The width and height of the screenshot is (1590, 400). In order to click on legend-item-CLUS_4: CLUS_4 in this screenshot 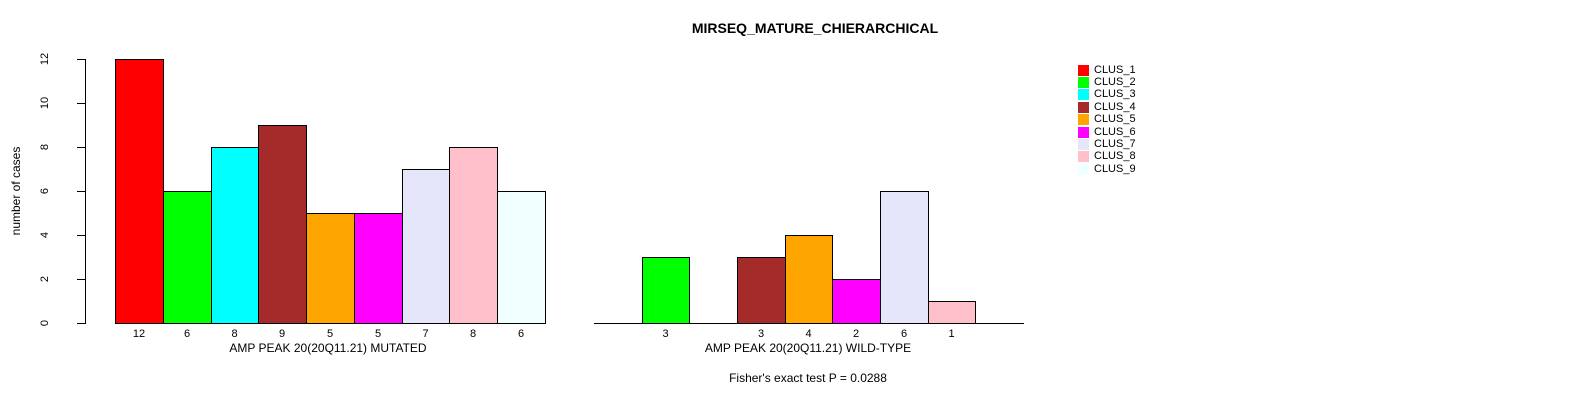, I will do `click(1107, 107)`.